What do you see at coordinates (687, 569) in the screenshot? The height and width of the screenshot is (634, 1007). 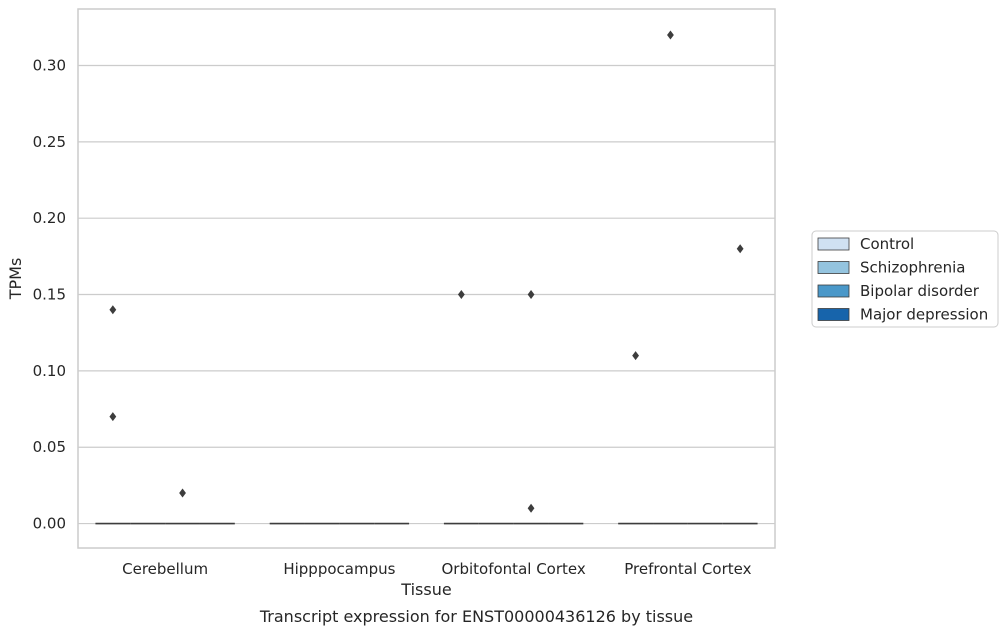 I see `x-tick-label: Prefrontal Cortex` at bounding box center [687, 569].